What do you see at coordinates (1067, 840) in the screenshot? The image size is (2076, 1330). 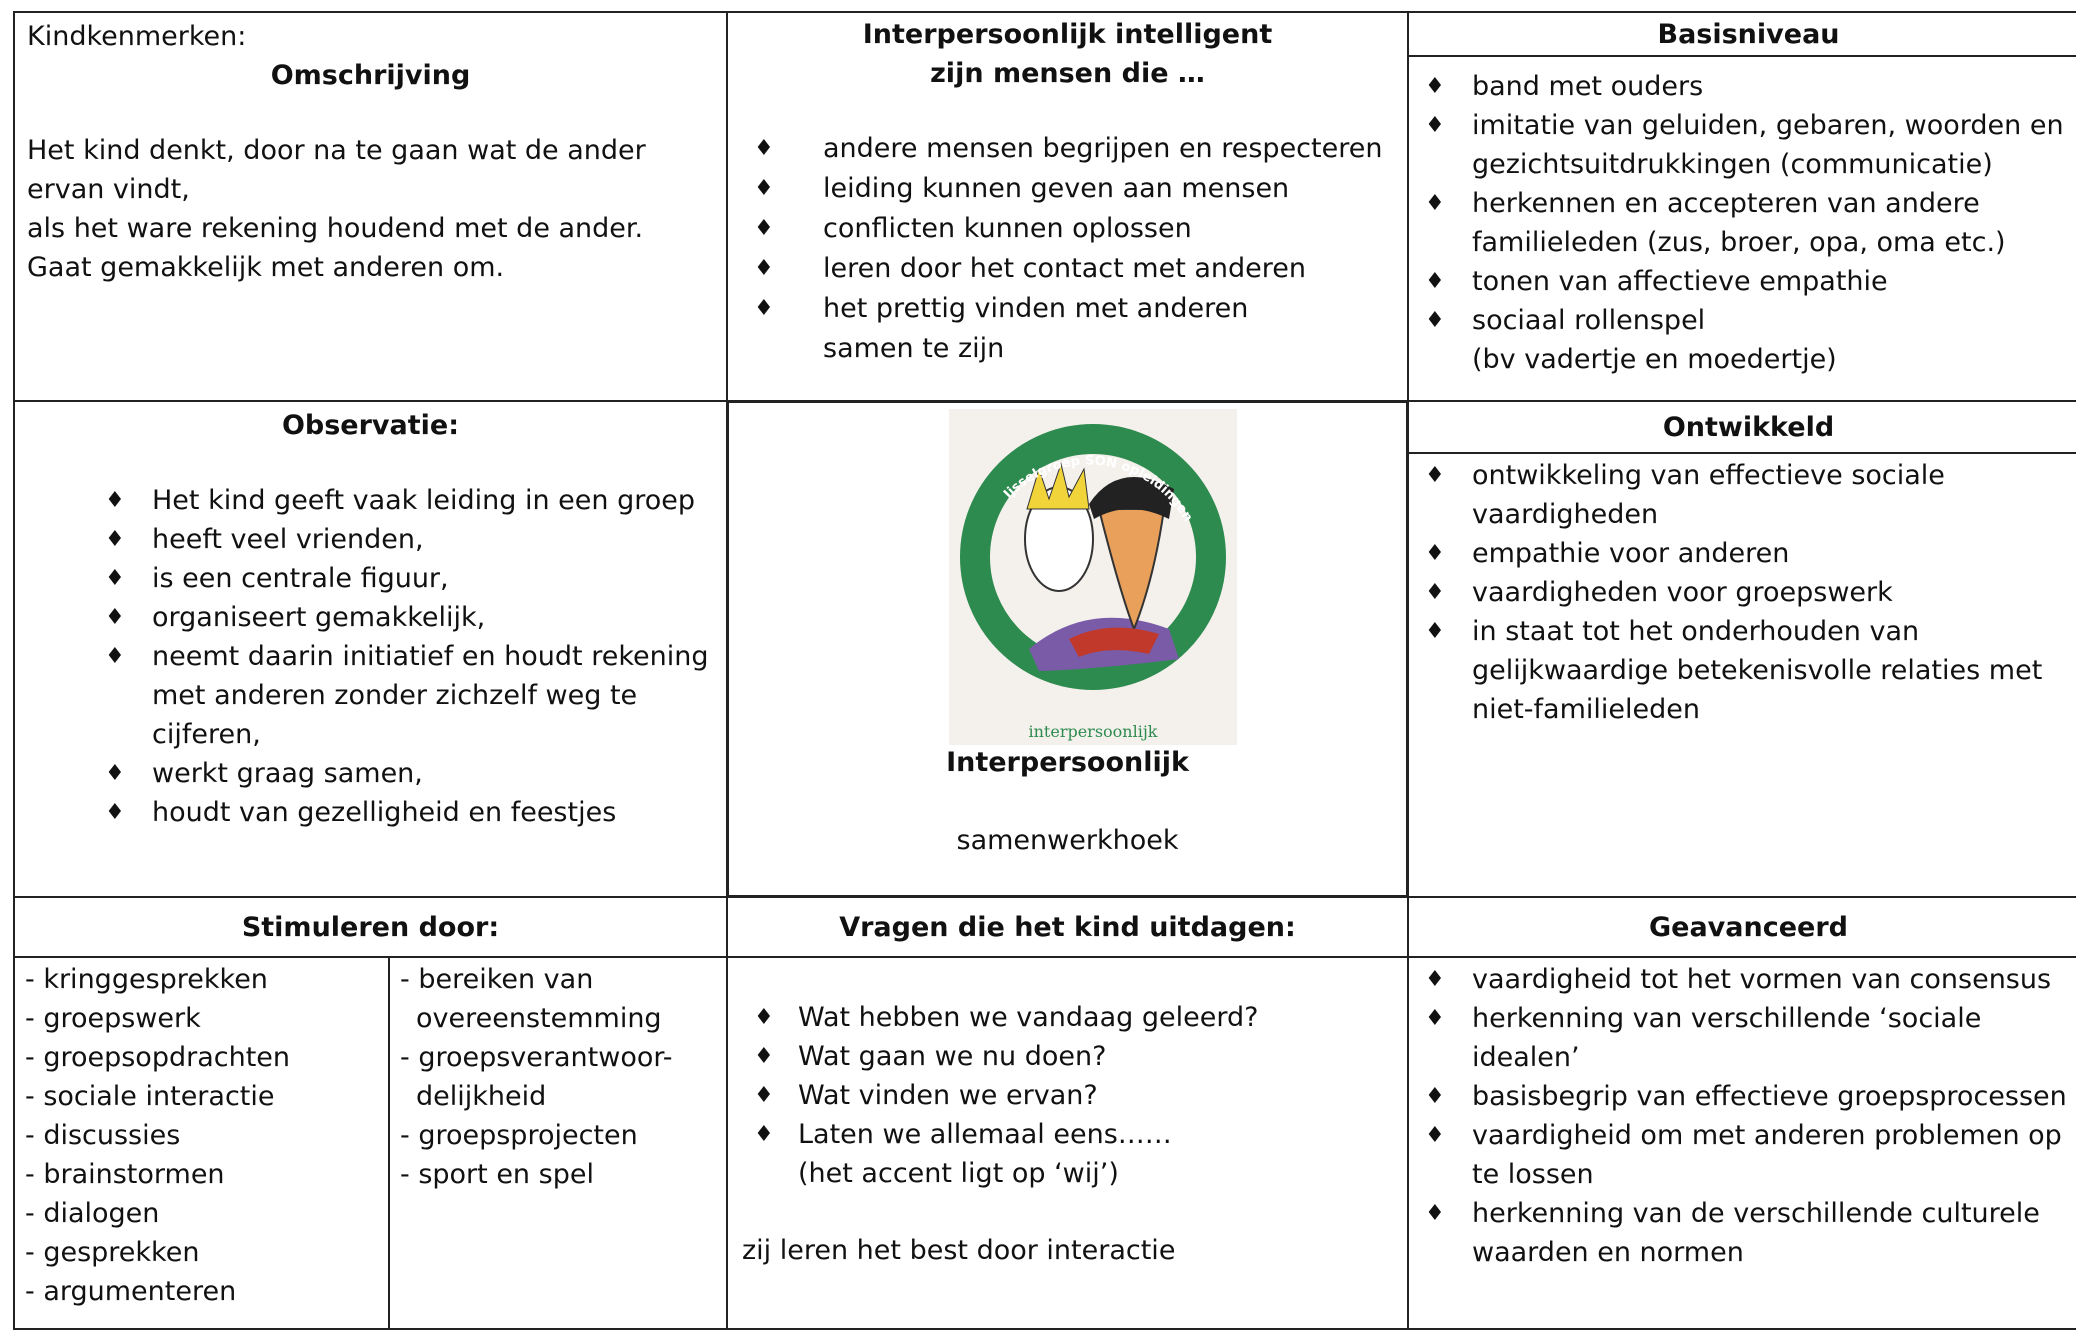 I see `center-subtitle: samenwerkhoek` at bounding box center [1067, 840].